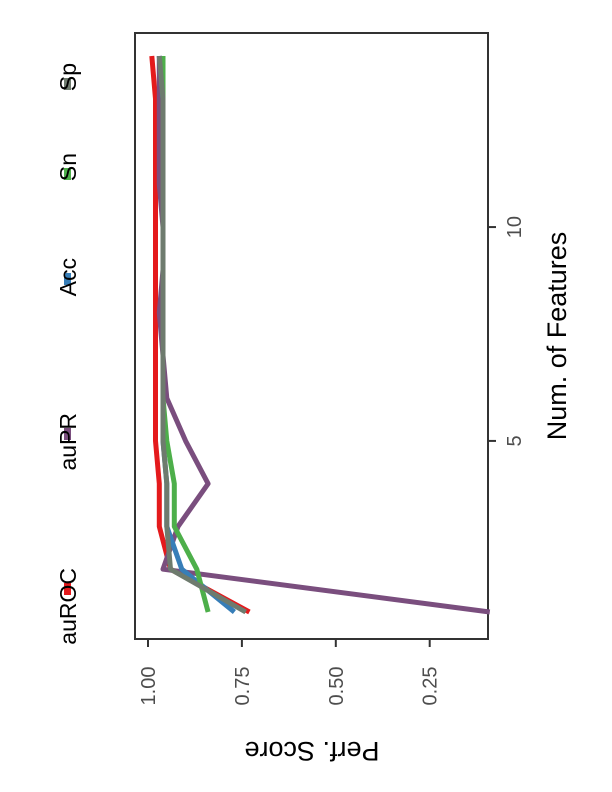 The width and height of the screenshot is (612, 792). I want to click on legend-swatch-acc, so click(67, 279).